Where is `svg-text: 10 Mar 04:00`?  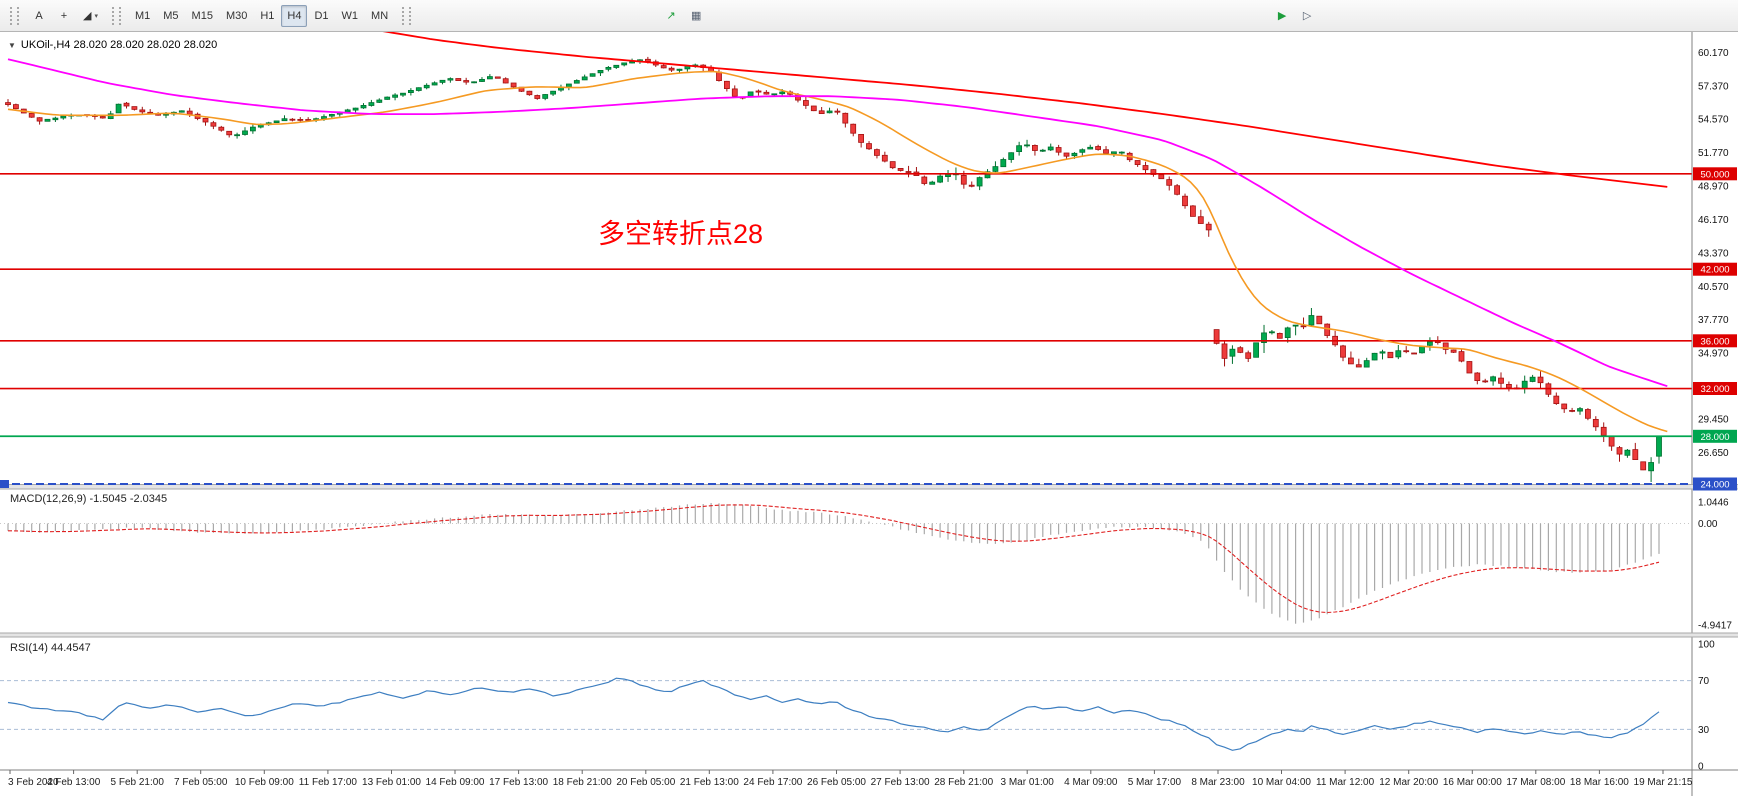 svg-text: 10 Mar 04:00 is located at coordinates (1281, 782).